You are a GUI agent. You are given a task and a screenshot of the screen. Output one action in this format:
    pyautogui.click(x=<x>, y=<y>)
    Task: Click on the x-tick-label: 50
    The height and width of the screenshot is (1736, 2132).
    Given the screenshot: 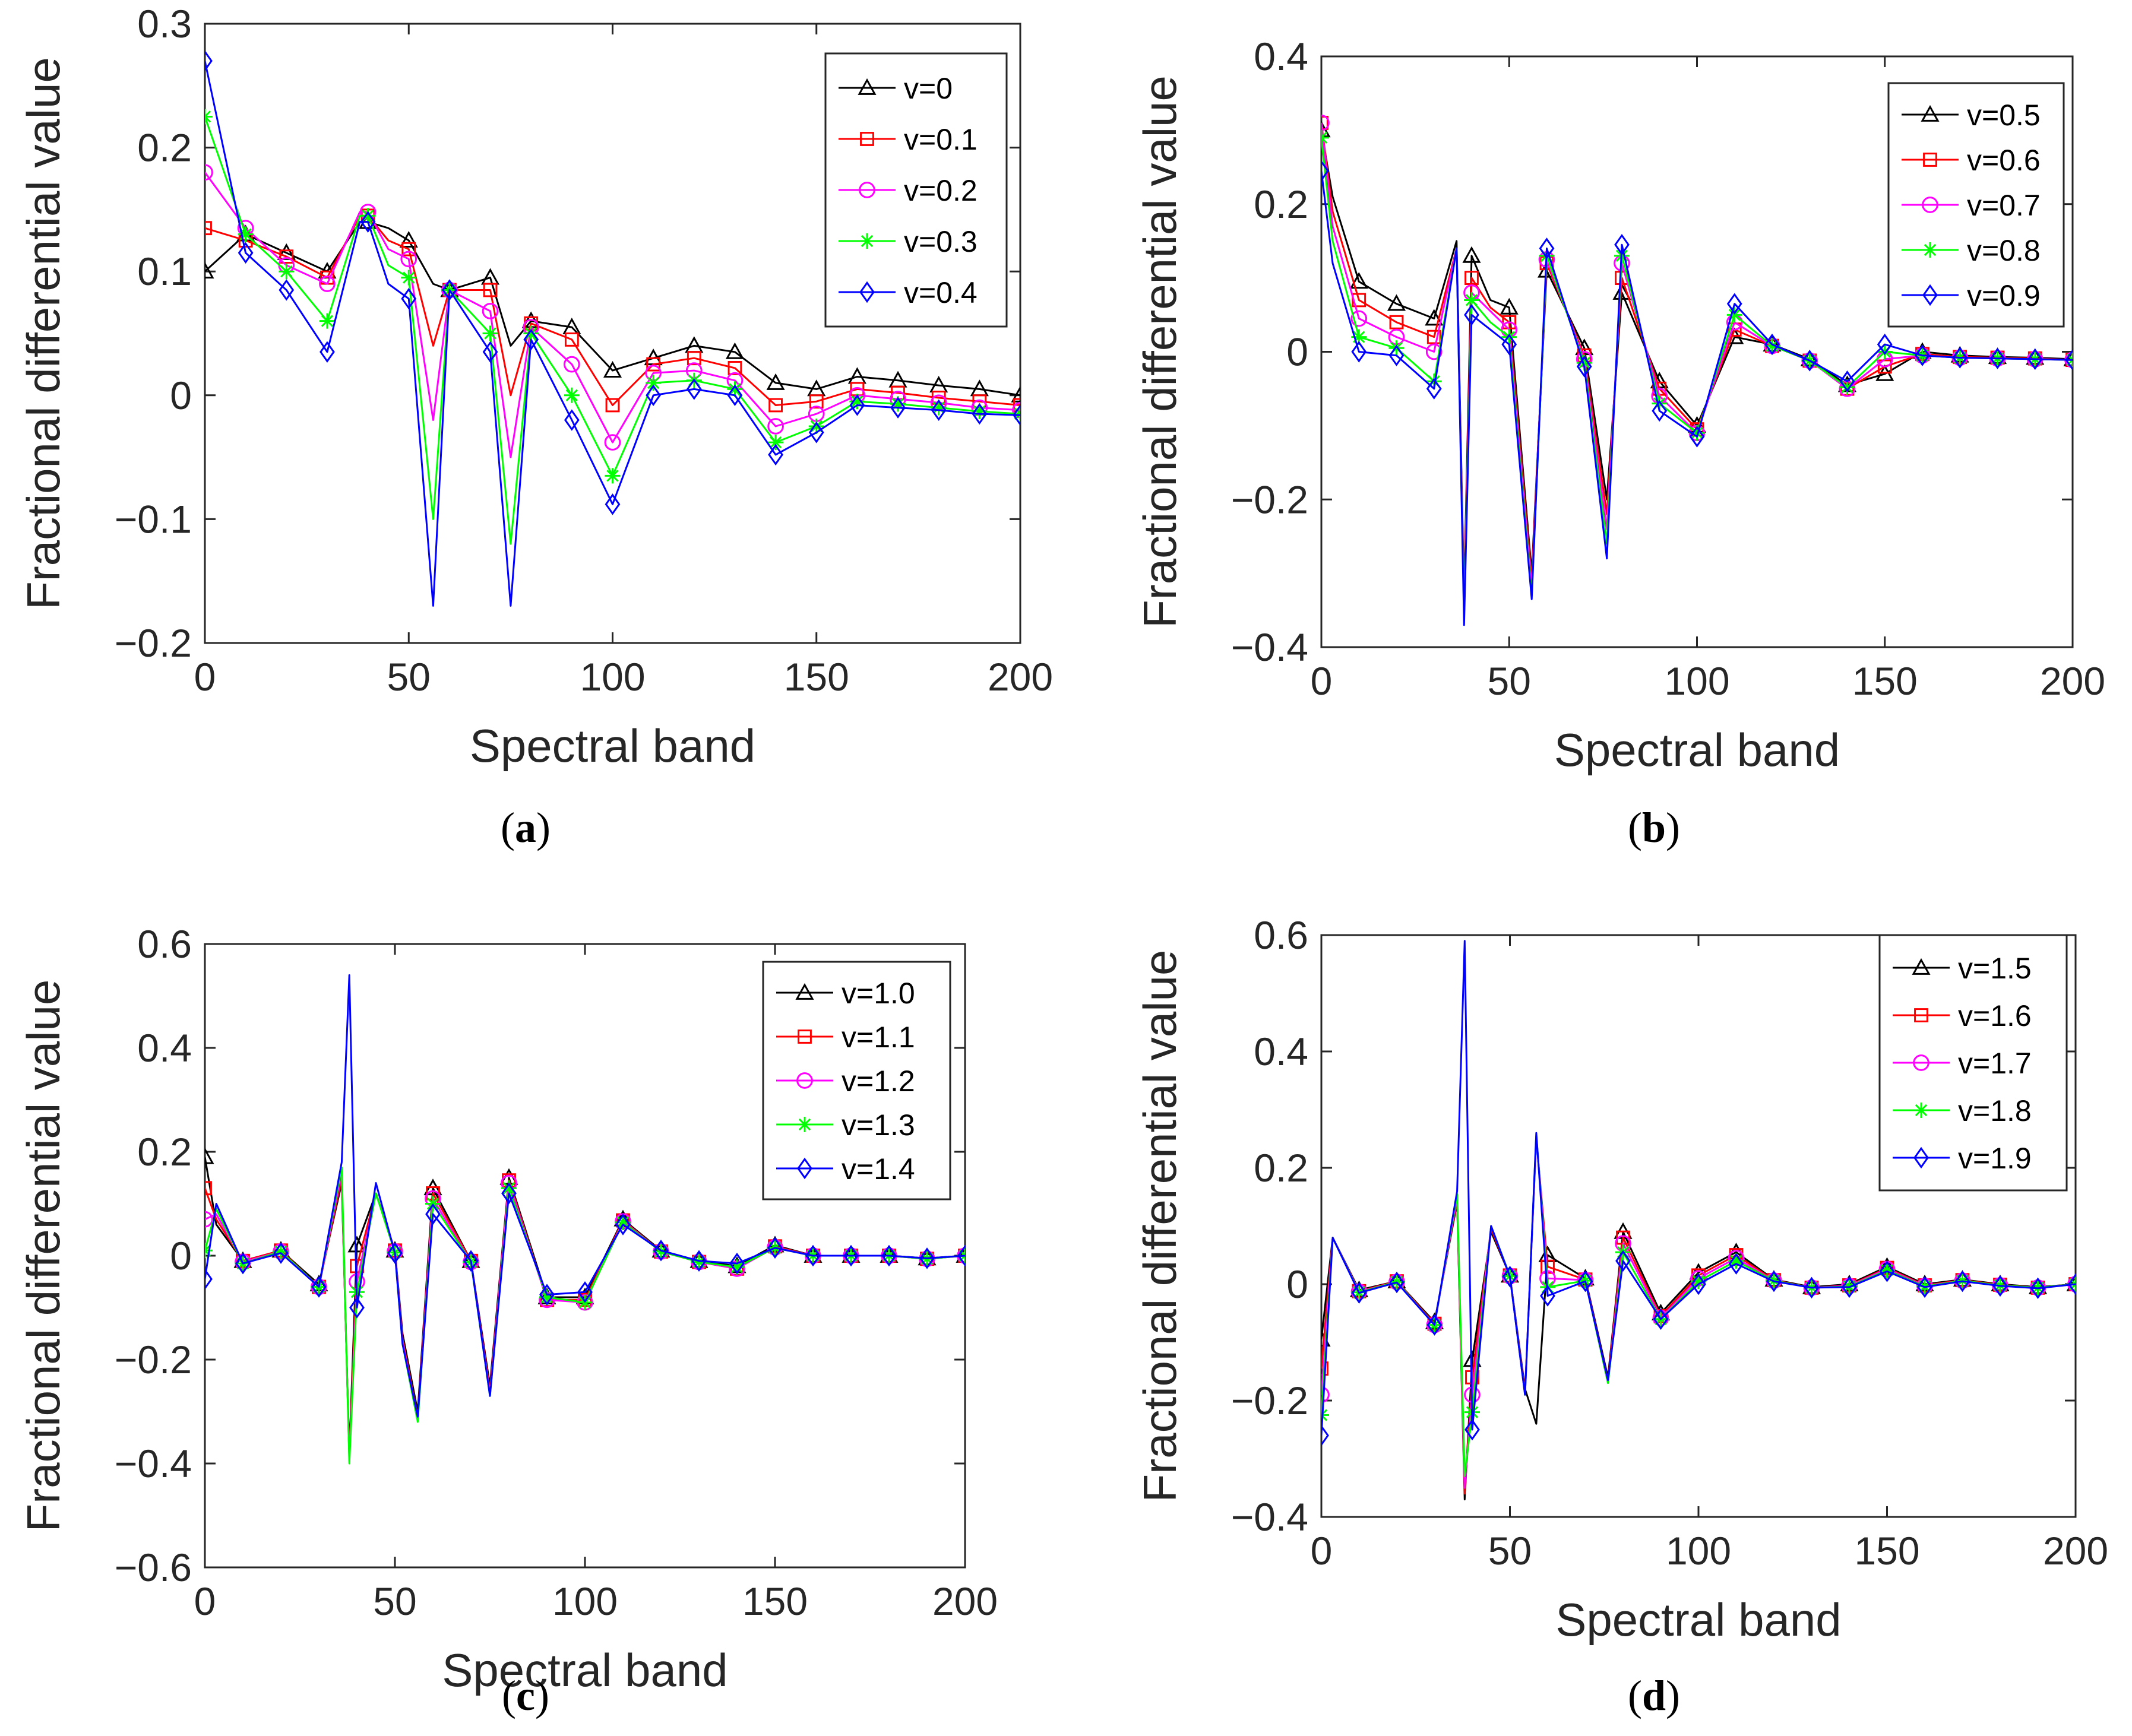 What is the action you would take?
    pyautogui.click(x=409, y=677)
    